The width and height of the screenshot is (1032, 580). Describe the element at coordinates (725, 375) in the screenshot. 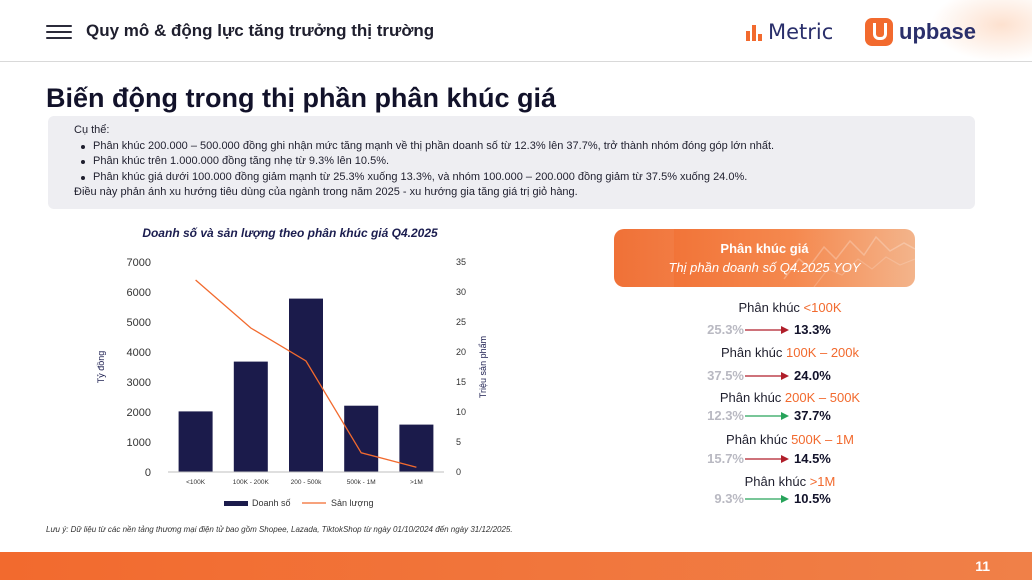

I see `share-from-value: 37.5%` at that location.